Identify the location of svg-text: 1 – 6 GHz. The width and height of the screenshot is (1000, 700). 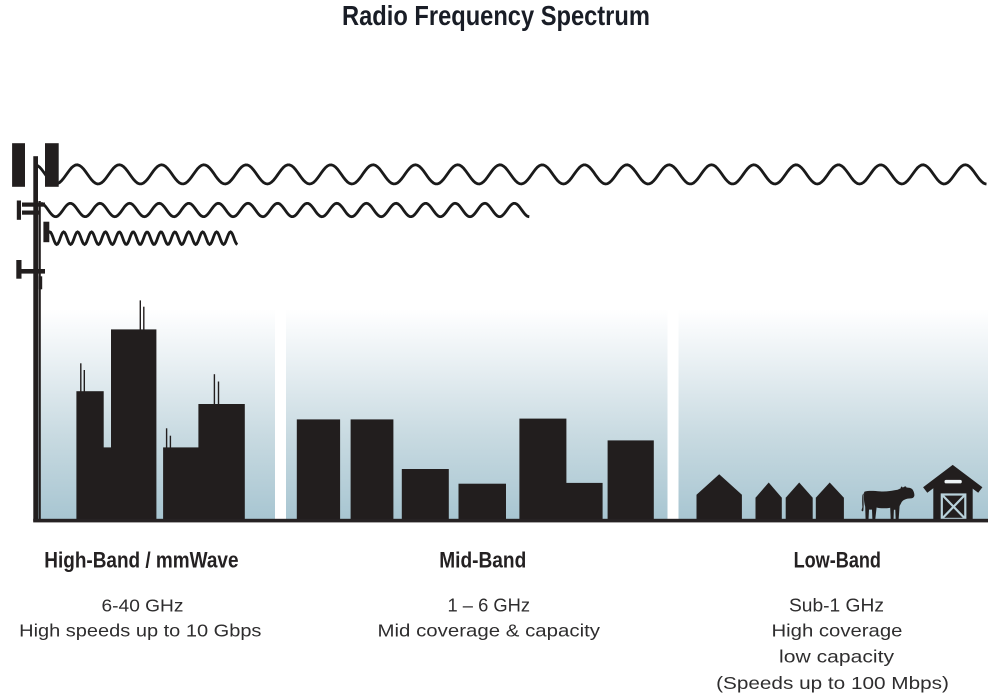
(489, 605).